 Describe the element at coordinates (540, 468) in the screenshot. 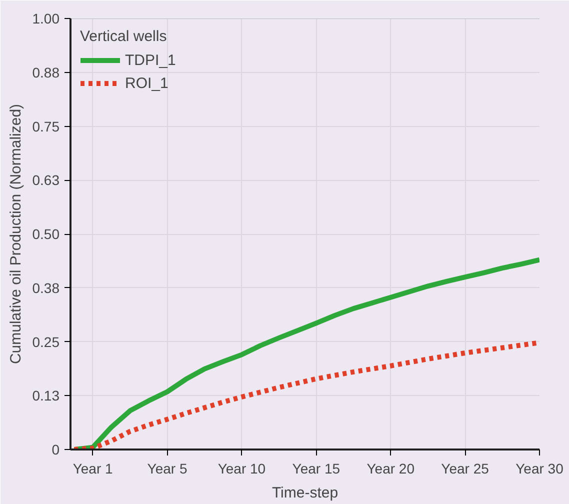

I see `x-tick-label: Year 30` at that location.